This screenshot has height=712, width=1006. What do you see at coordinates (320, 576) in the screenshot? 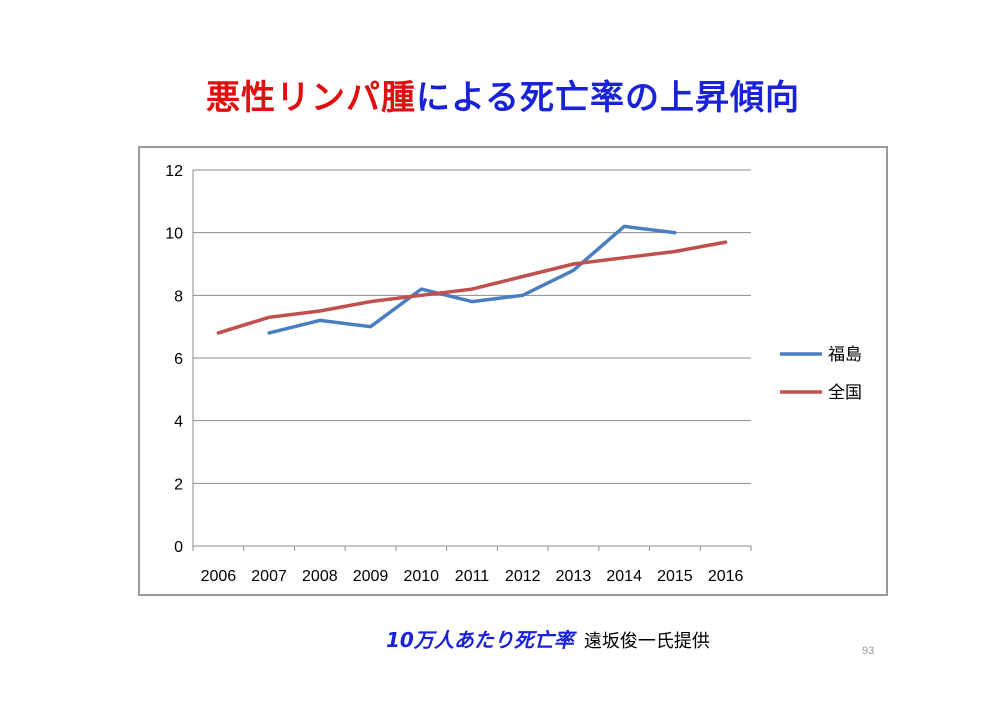
I see `x-tick-label: 2008` at bounding box center [320, 576].